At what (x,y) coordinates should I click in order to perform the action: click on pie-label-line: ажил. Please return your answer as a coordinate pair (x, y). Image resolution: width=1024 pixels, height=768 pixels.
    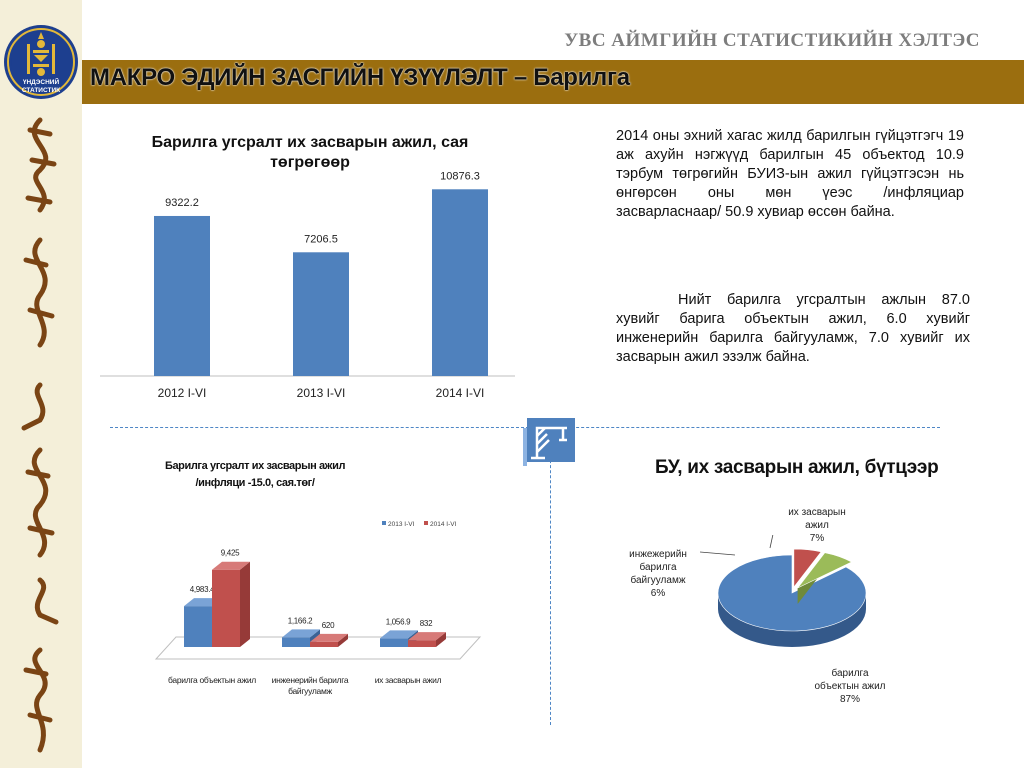
    Looking at the image, I should click on (817, 525).